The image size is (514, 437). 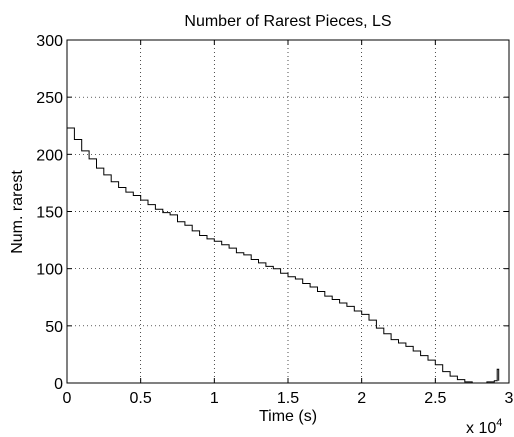 I want to click on x-tick-label: 0.5, so click(x=141, y=398).